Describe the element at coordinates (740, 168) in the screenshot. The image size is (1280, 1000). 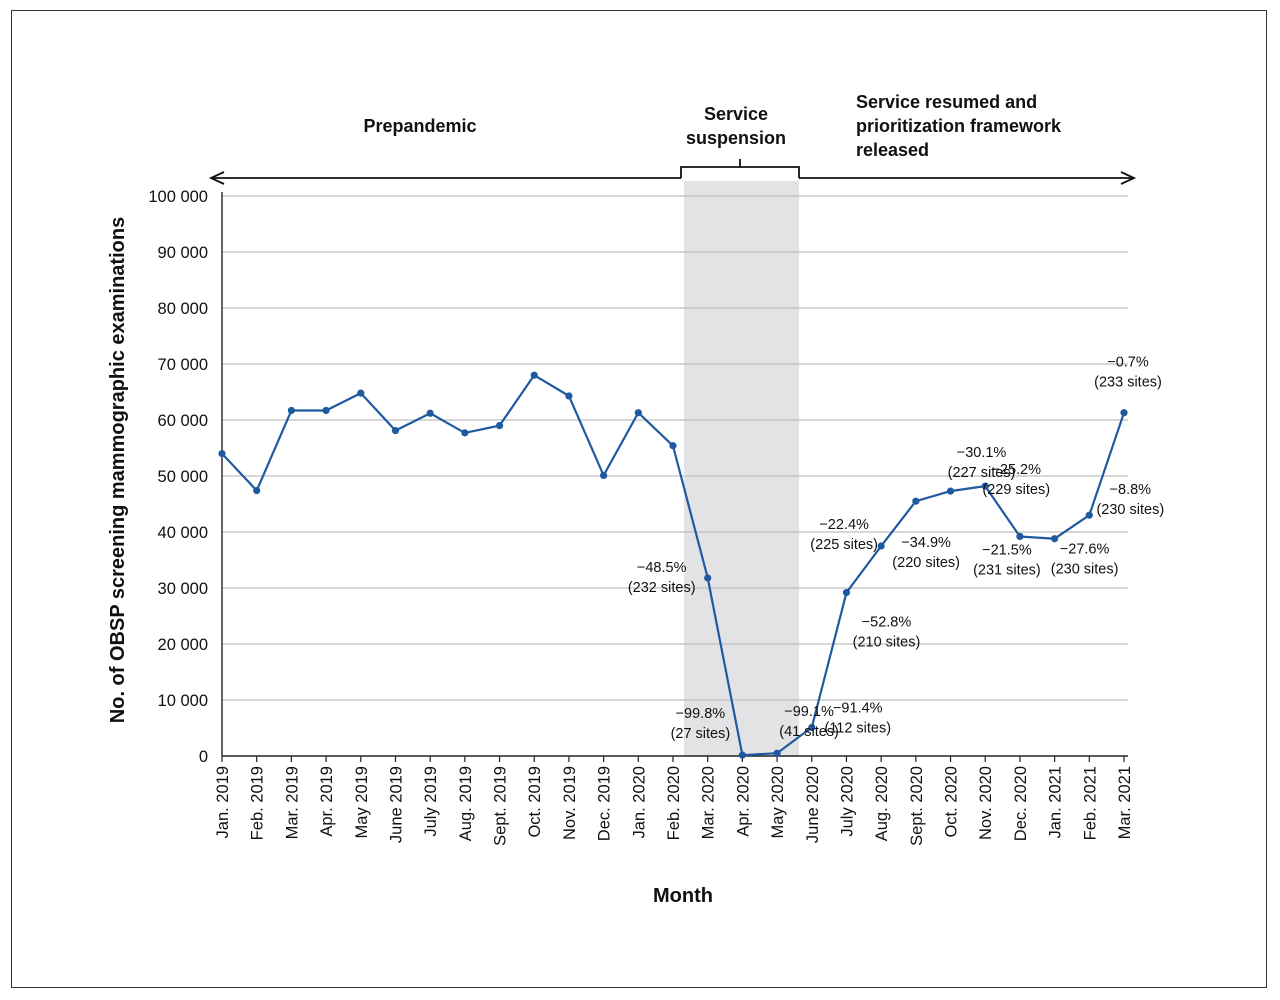
I see `suspension-bracket` at that location.